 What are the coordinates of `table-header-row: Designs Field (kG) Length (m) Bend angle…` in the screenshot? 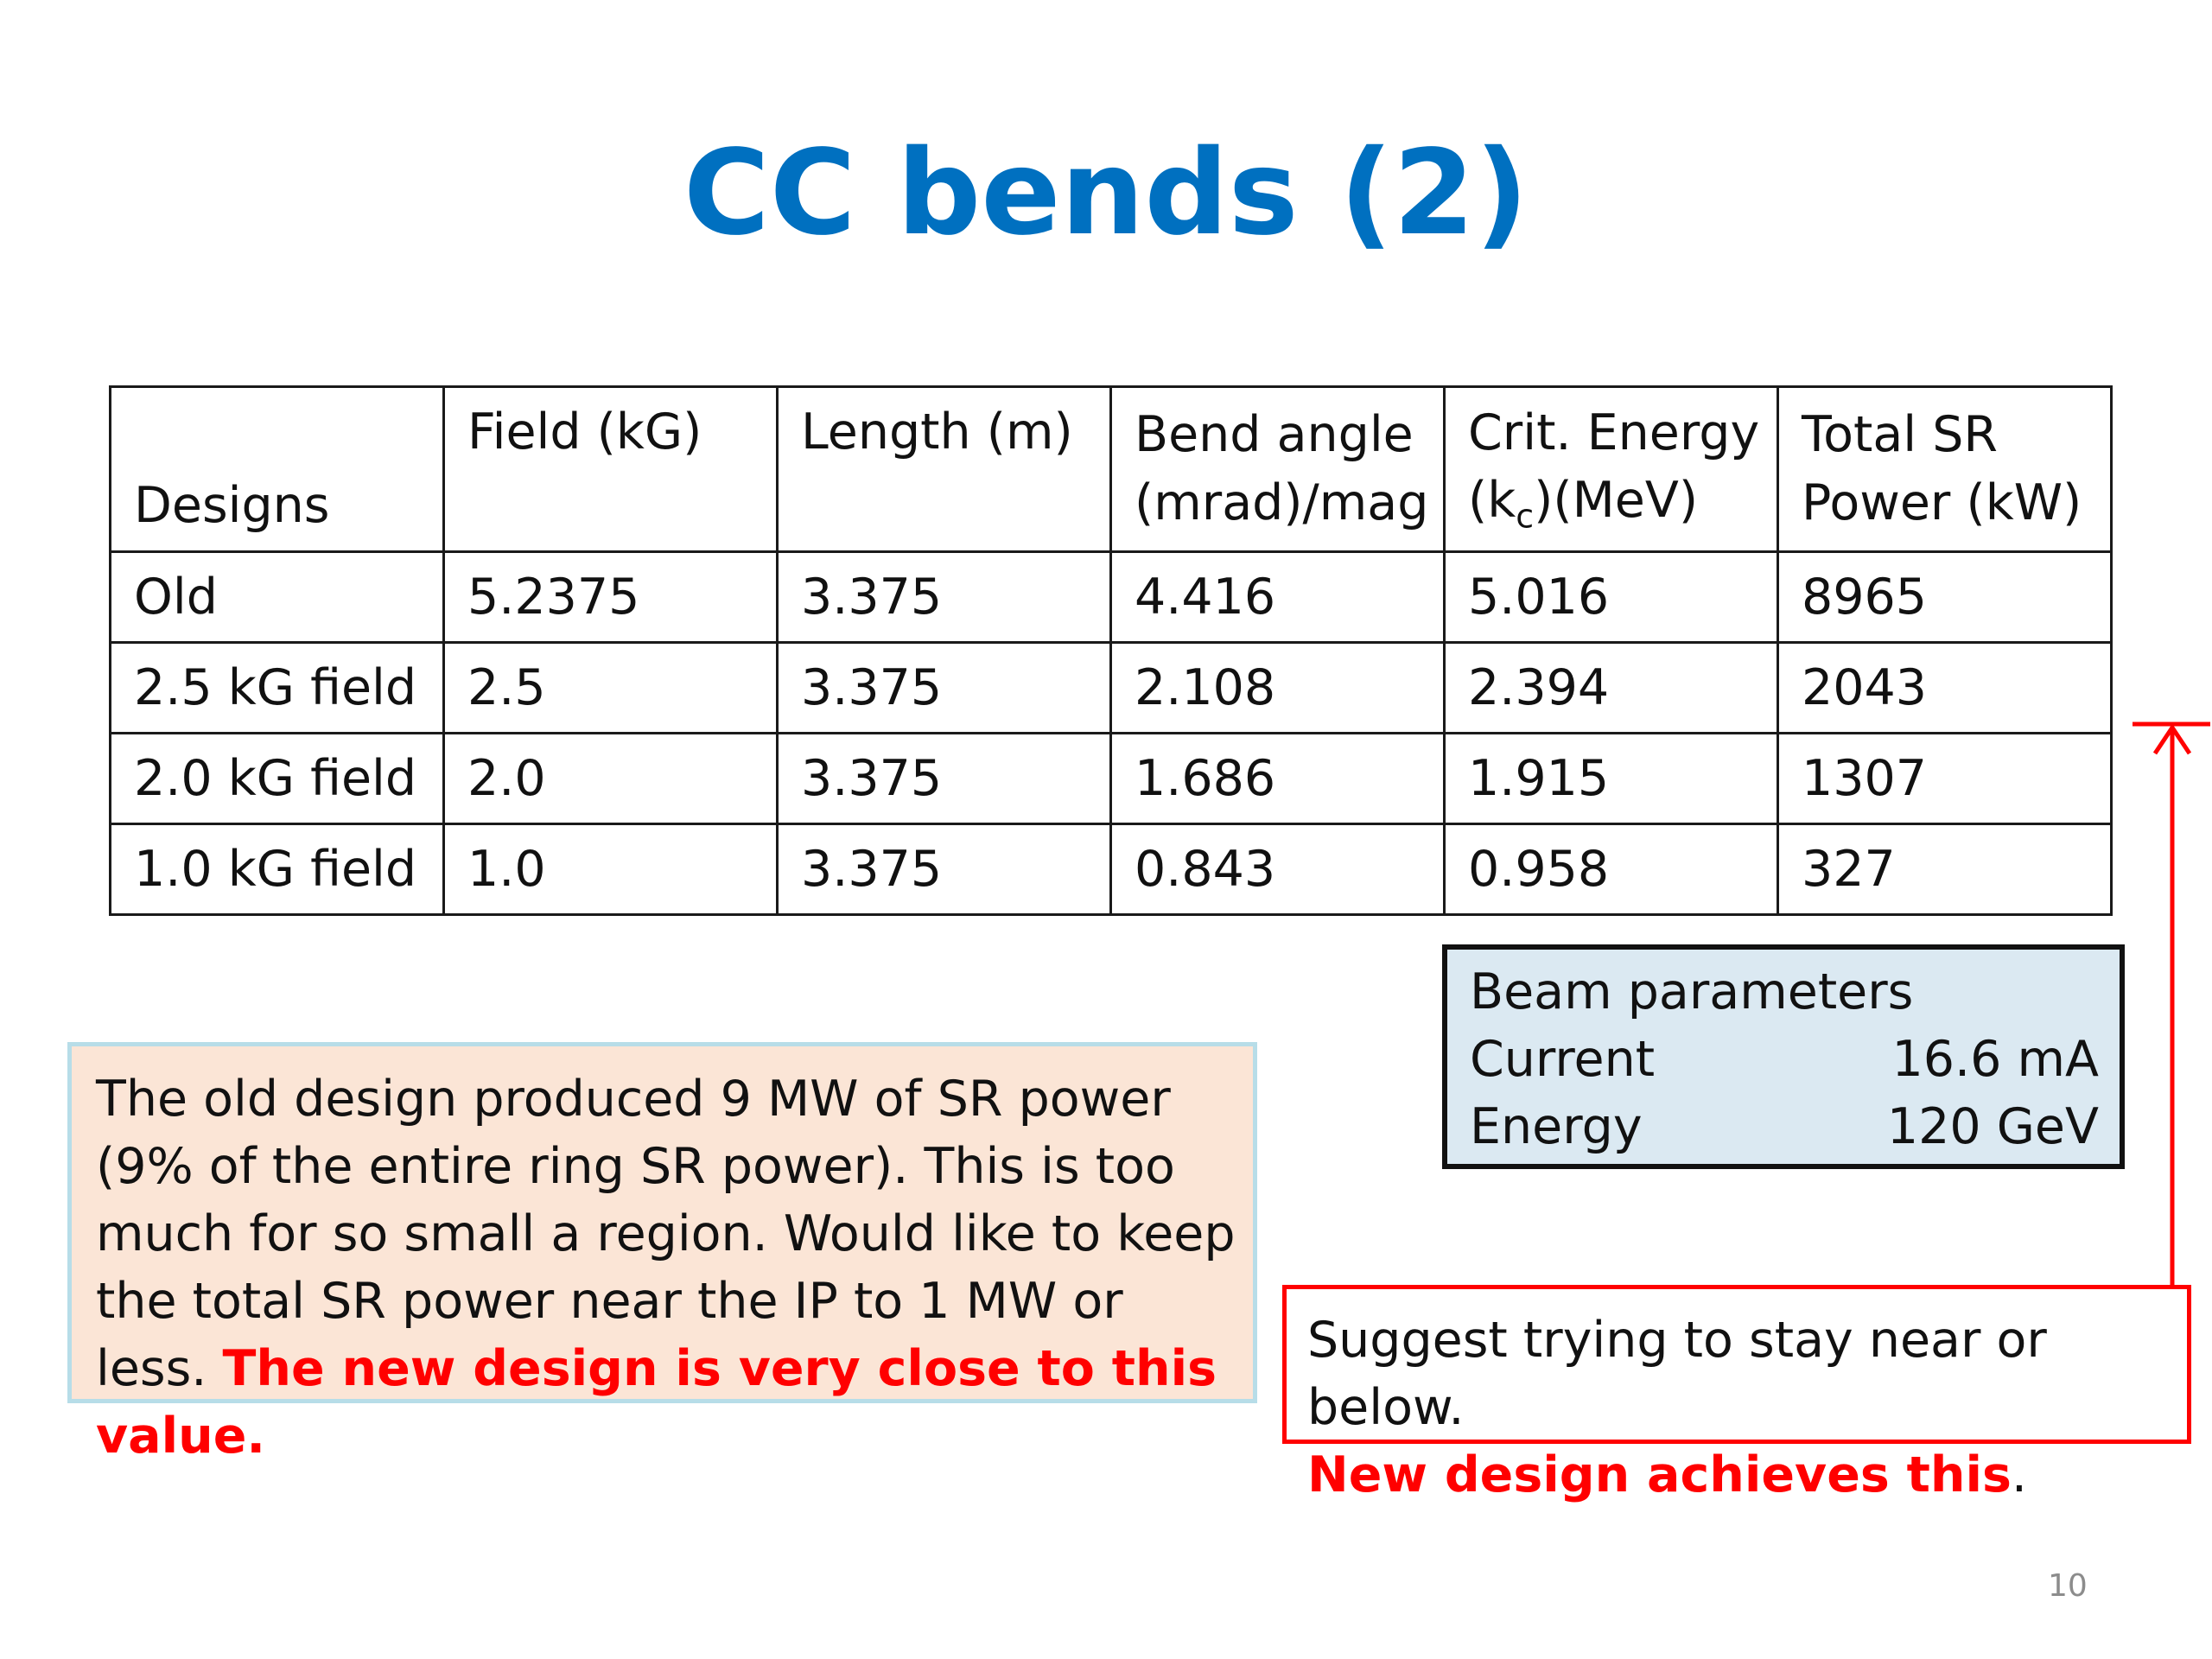 It's located at (1111, 469).